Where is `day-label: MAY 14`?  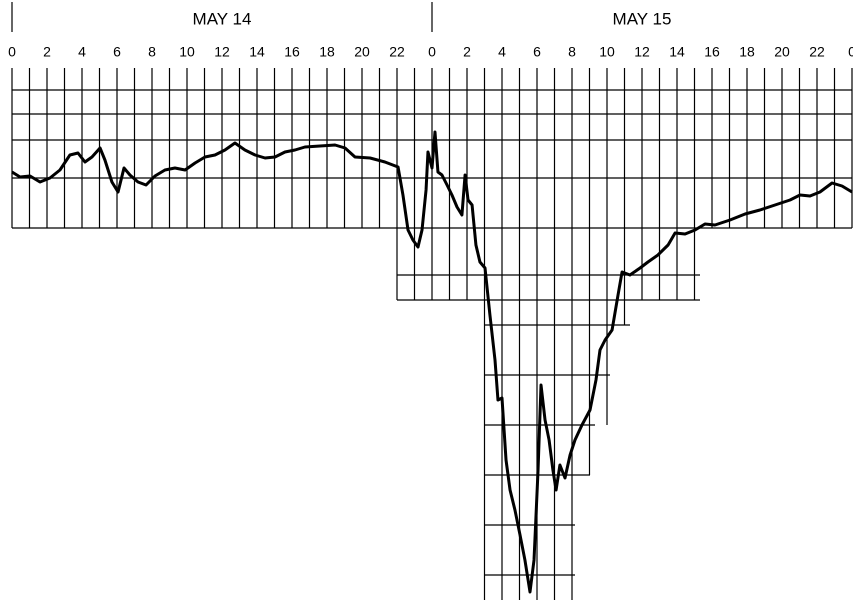 day-label: MAY 14 is located at coordinates (222, 18).